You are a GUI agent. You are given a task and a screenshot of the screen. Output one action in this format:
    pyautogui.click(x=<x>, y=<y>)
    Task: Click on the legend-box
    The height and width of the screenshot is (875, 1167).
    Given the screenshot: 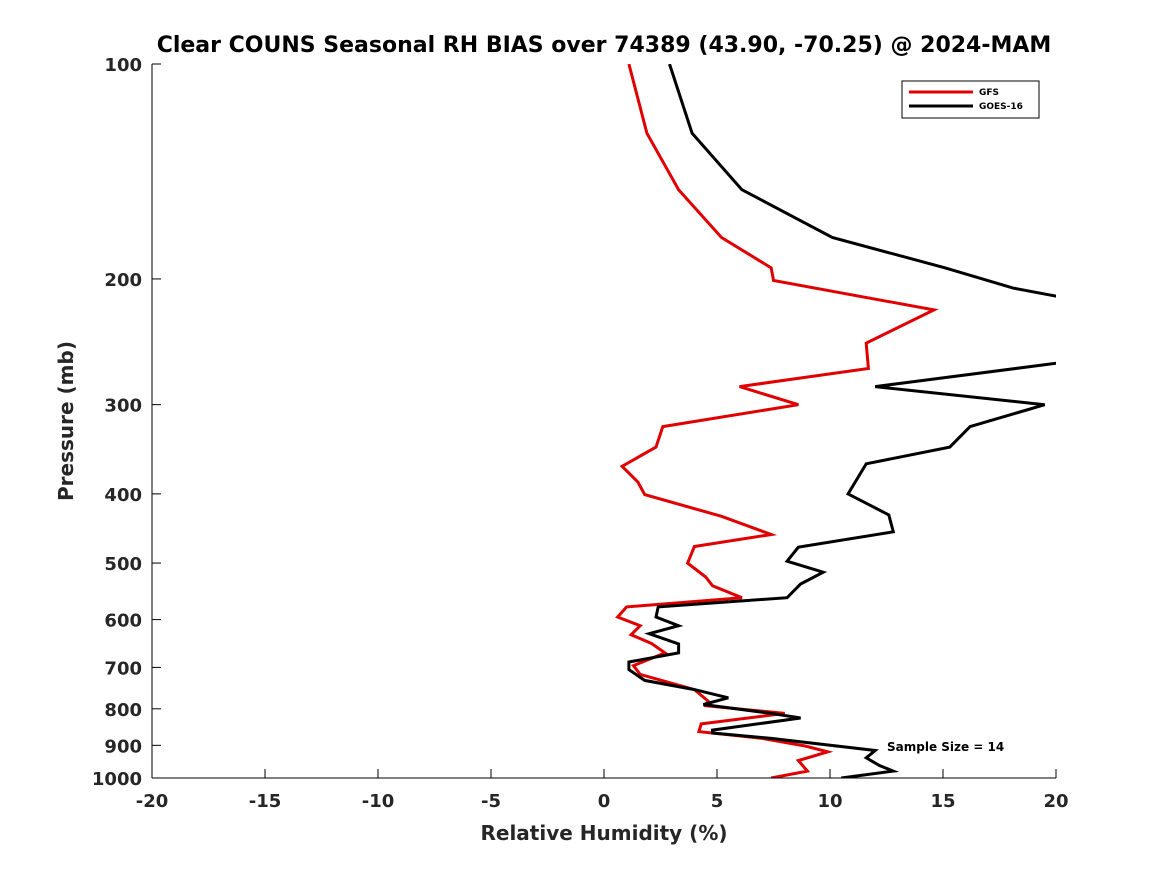 What is the action you would take?
    pyautogui.click(x=970, y=99)
    